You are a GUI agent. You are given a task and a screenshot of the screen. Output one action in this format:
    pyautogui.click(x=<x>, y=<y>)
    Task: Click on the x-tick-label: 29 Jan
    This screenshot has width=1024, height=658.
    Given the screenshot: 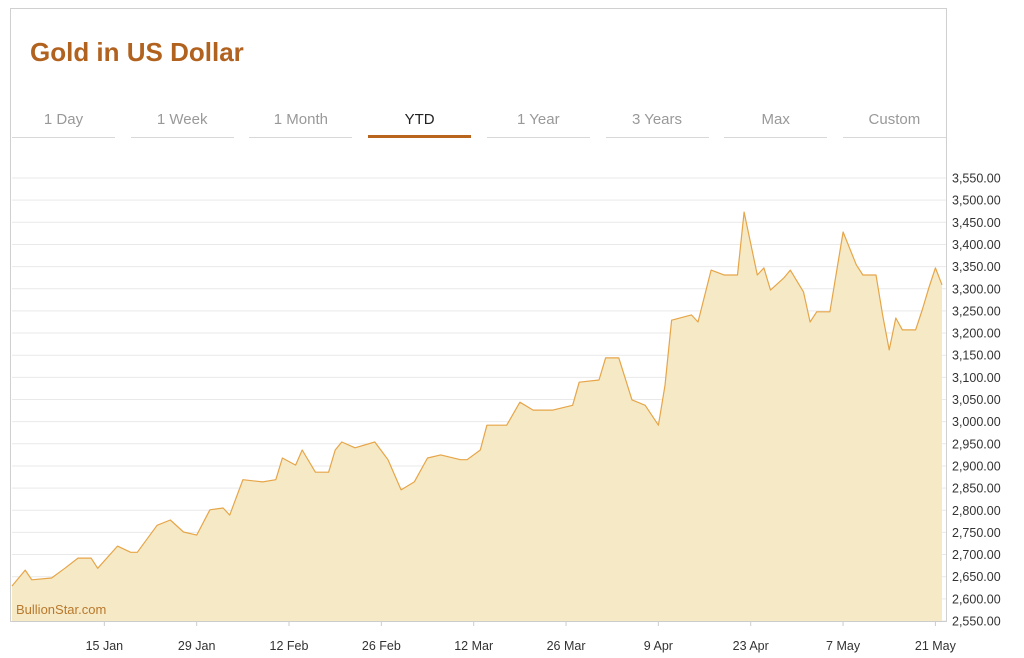 What is the action you would take?
    pyautogui.click(x=197, y=646)
    